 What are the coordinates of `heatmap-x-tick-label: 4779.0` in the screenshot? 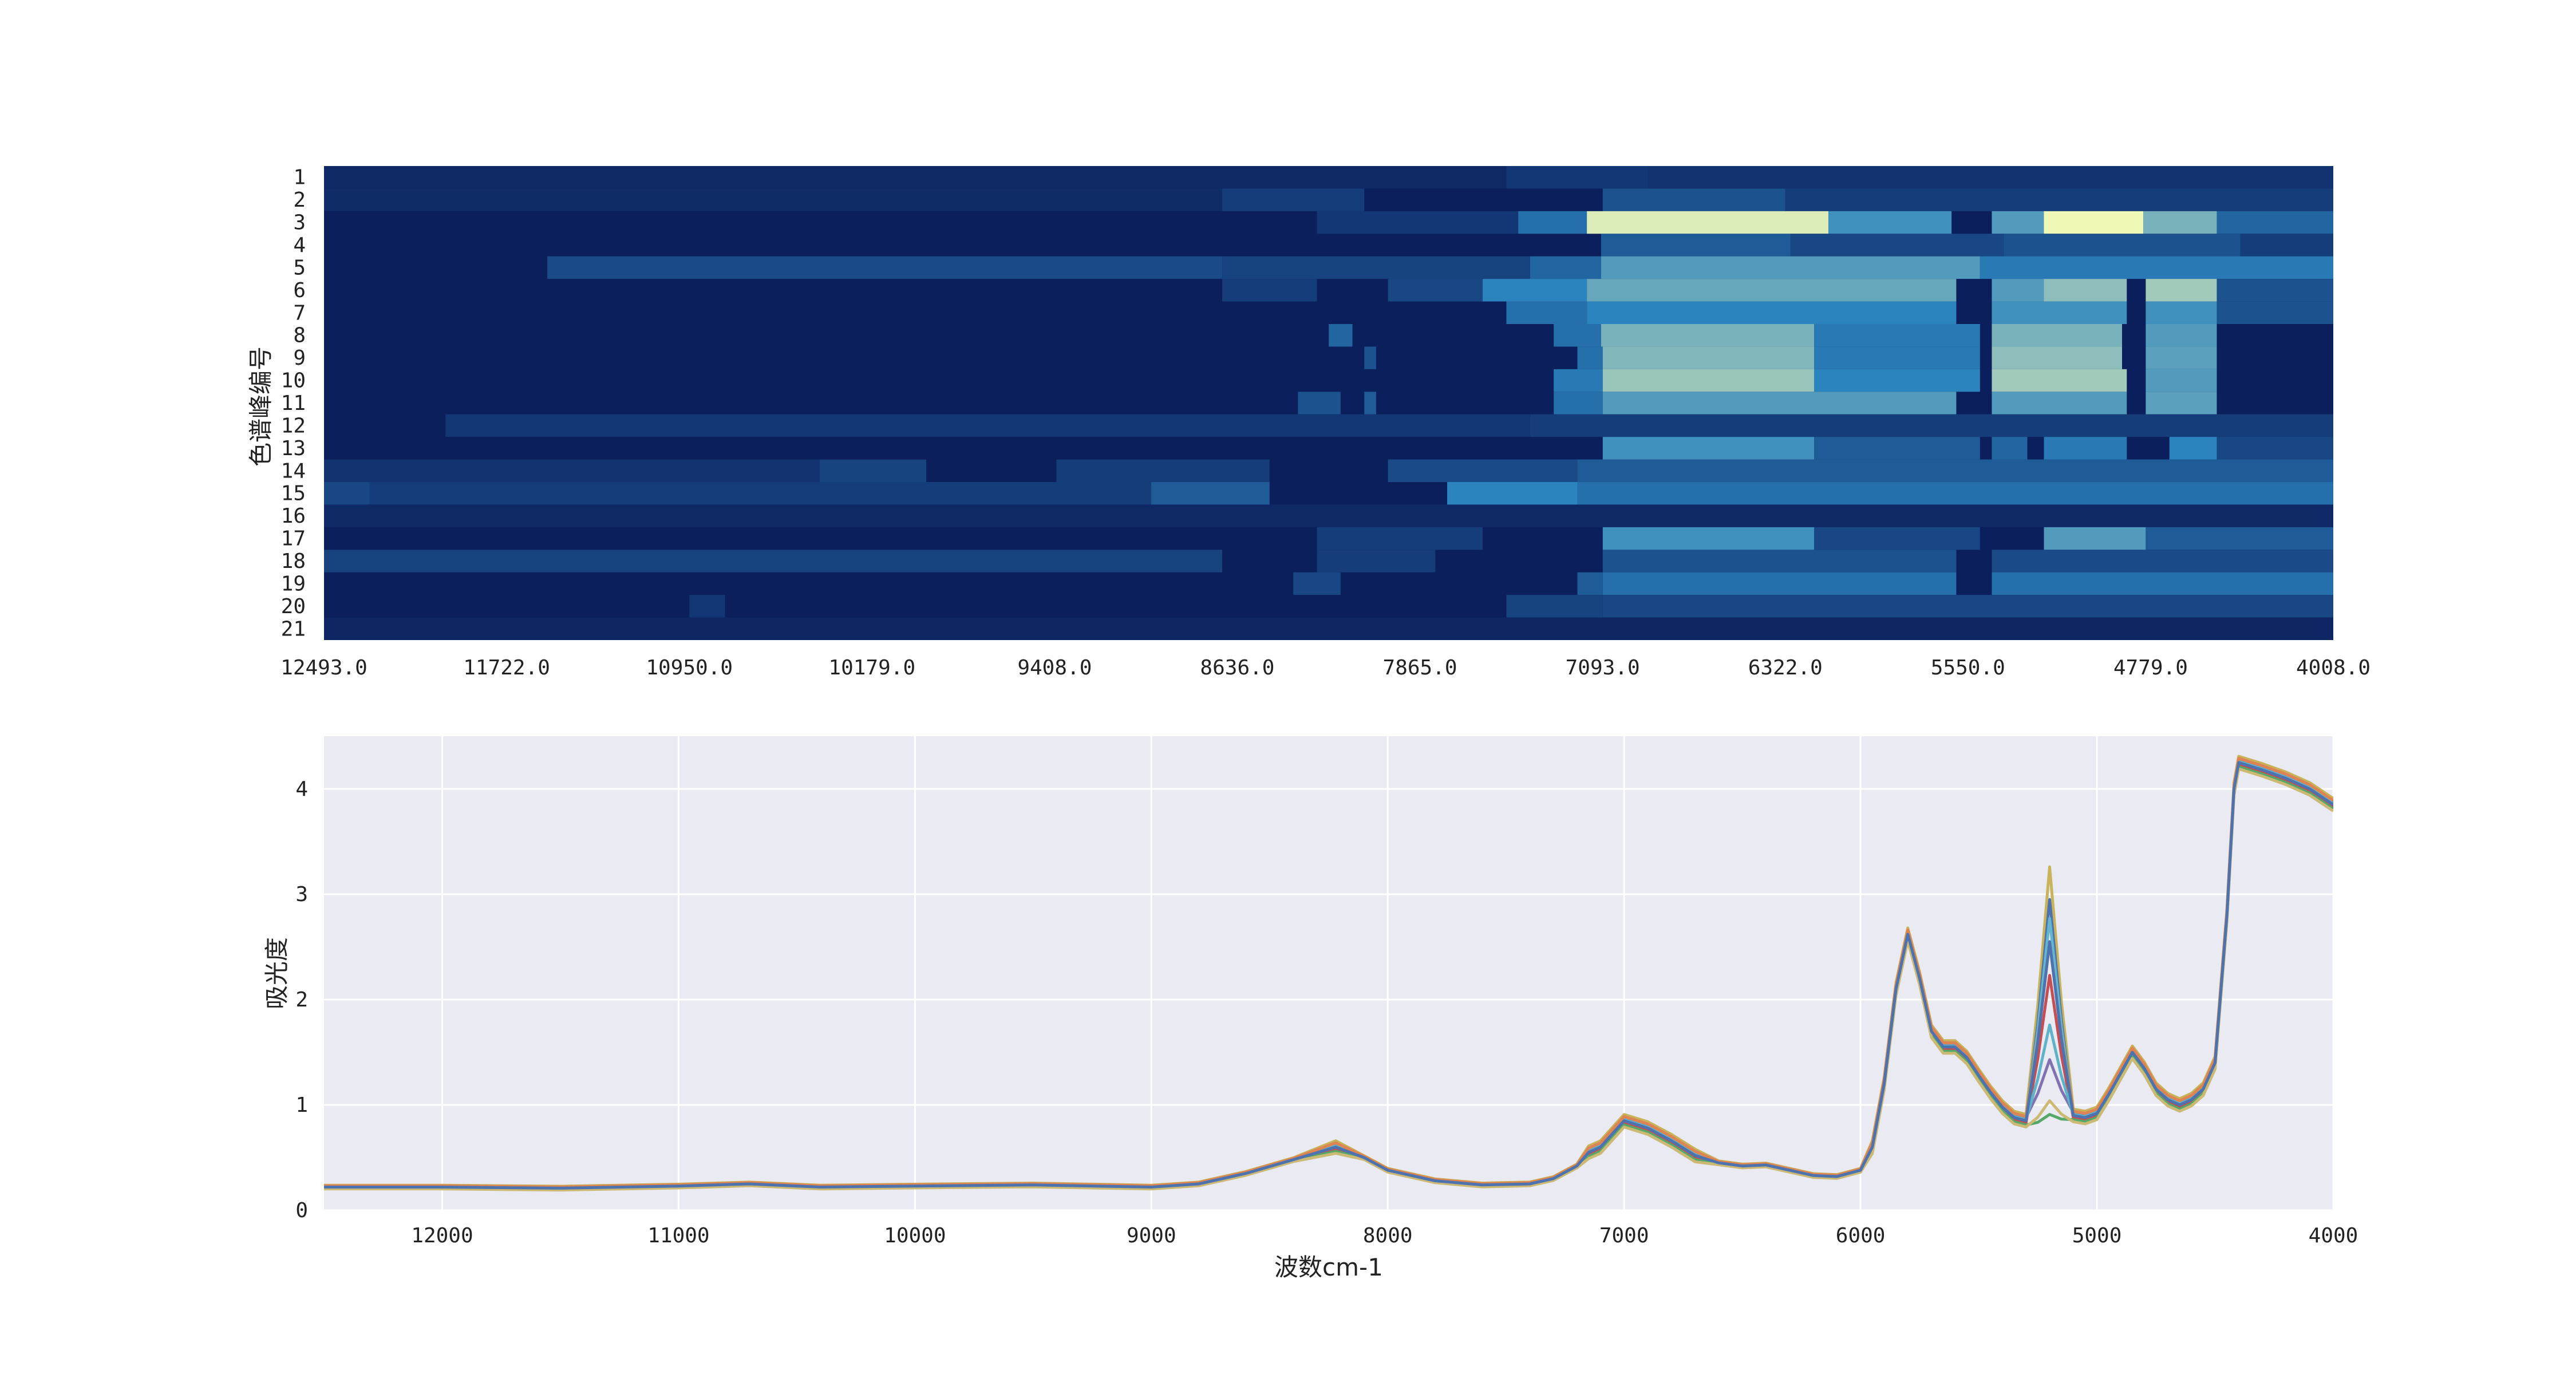 It's located at (2150, 668).